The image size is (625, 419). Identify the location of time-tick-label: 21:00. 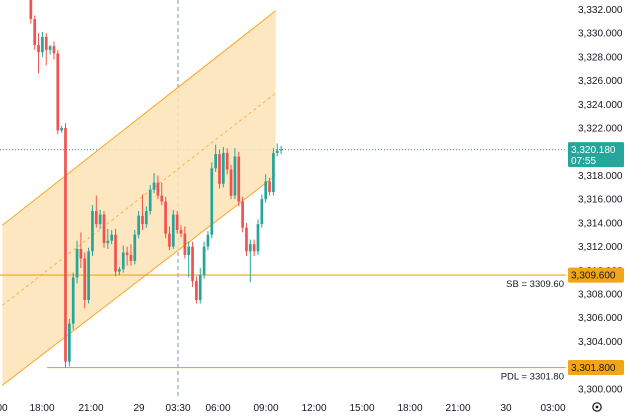
(457, 408).